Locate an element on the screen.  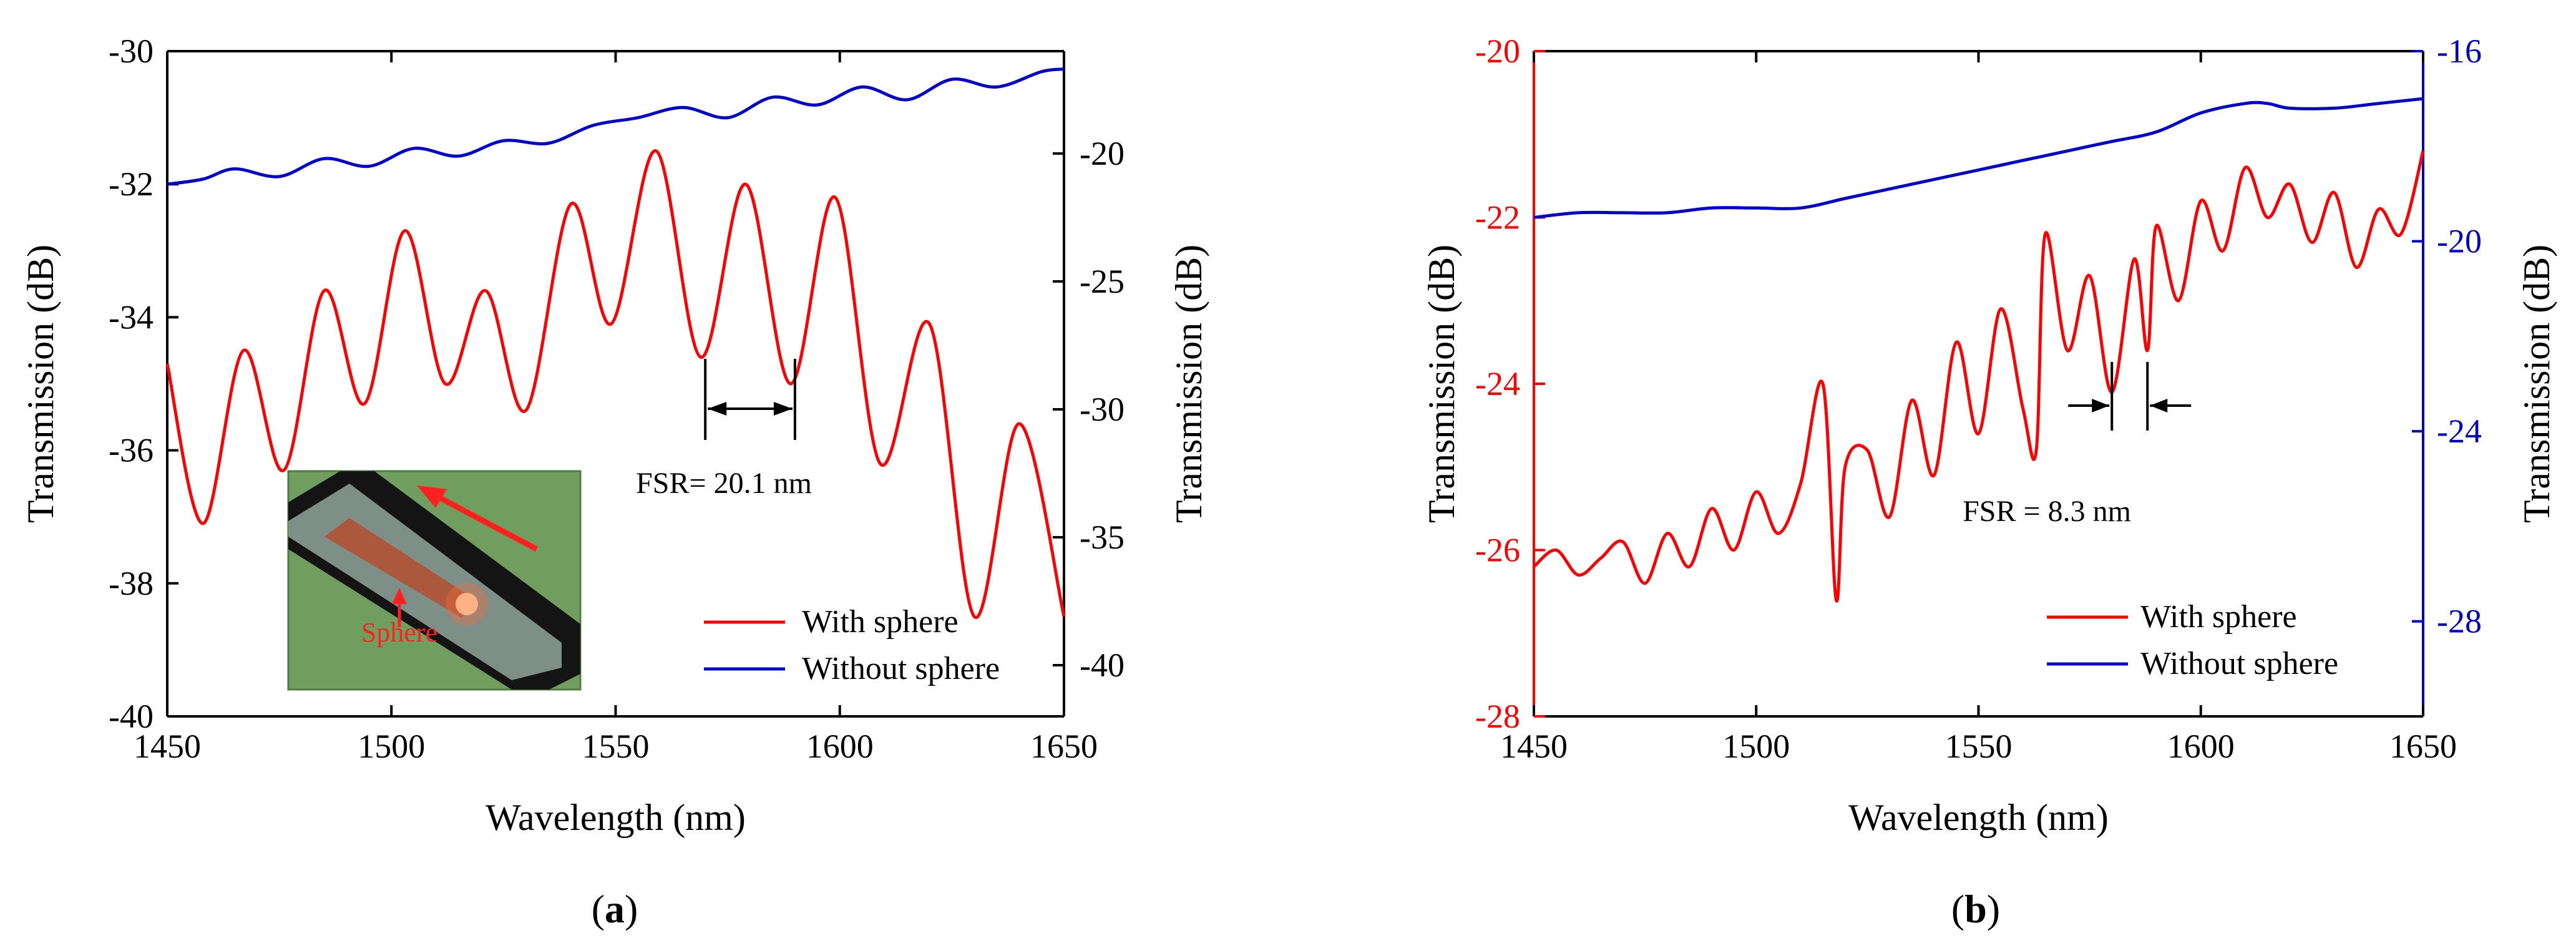
inset-micrograph: Sphere is located at coordinates (434, 580).